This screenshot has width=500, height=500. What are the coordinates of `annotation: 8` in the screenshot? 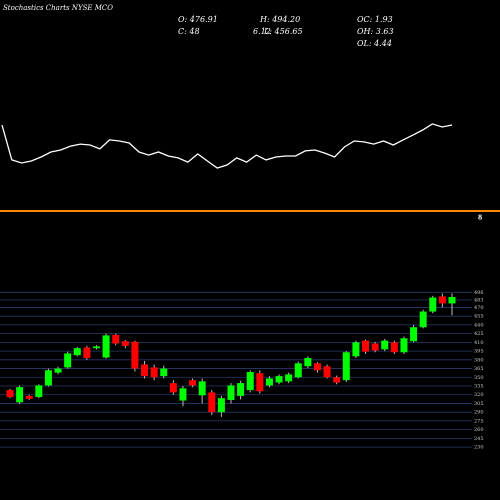 It's located at (480, 218).